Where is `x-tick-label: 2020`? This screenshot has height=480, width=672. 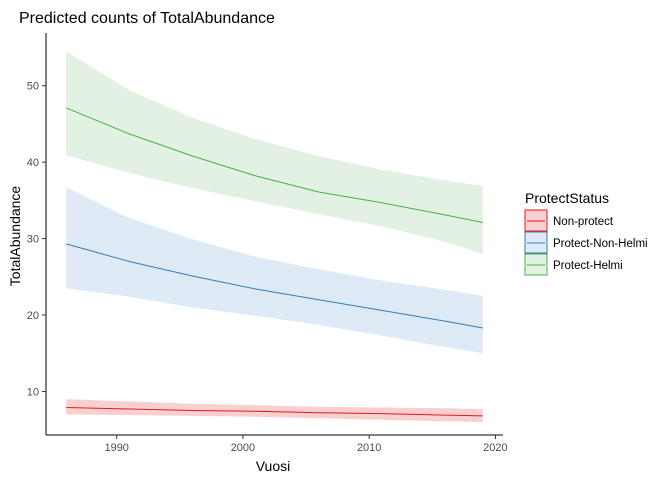
x-tick-label: 2020 is located at coordinates (495, 448).